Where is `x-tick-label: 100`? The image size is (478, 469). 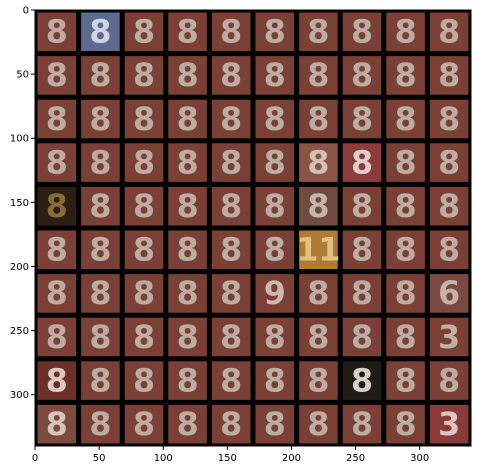
x-tick-label: 100 is located at coordinates (163, 458).